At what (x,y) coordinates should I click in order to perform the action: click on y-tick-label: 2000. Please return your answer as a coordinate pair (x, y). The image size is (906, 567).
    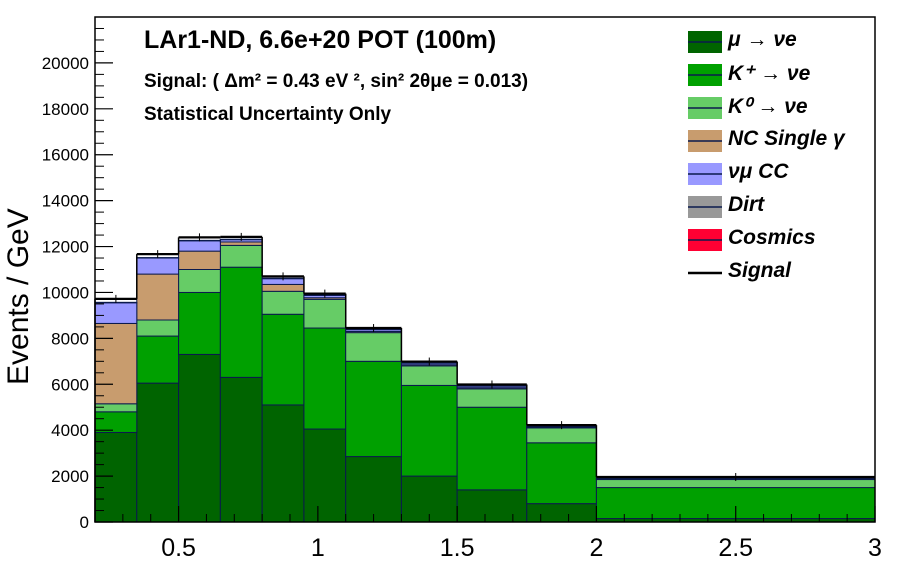
    Looking at the image, I should click on (70, 476).